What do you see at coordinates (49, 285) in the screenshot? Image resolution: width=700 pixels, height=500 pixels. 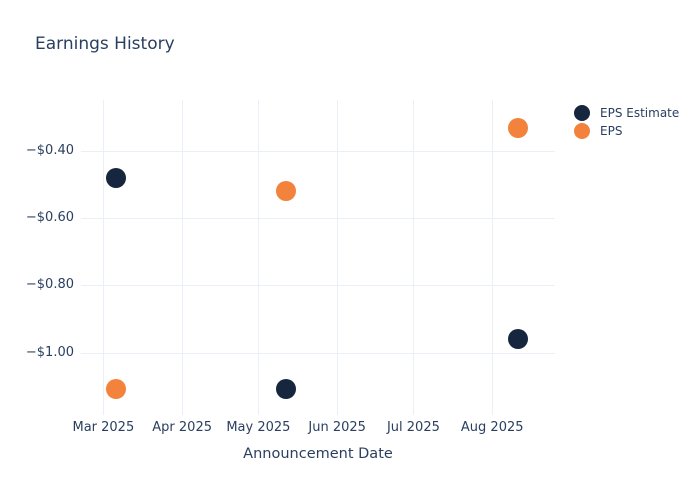 I see `y-tick-label: −$0.80` at bounding box center [49, 285].